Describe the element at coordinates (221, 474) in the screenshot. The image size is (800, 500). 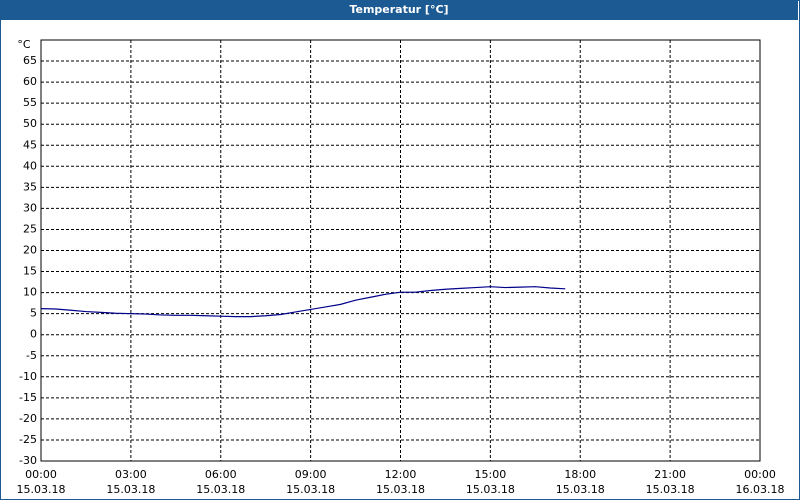
I see `x-tick-label: 06:00` at that location.